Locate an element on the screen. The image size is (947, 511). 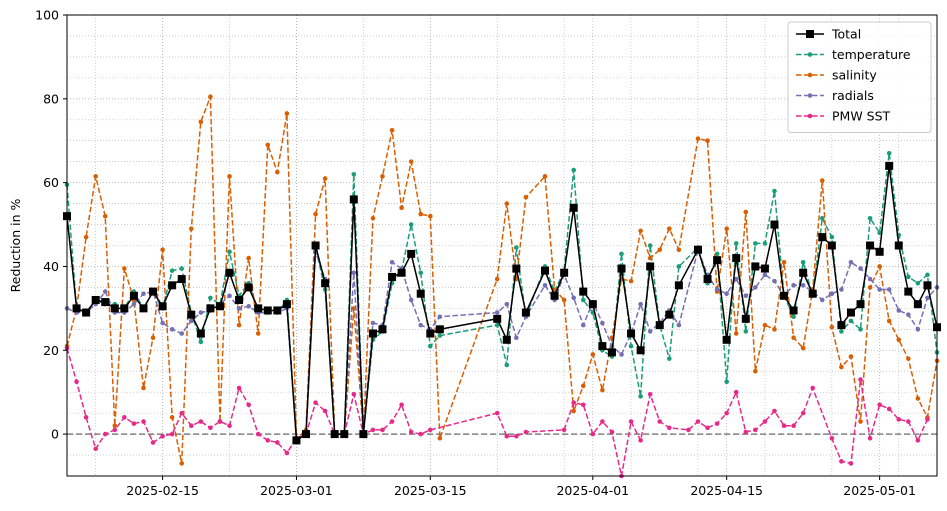
x-tick-label: 2025-03-01 is located at coordinates (296, 490).